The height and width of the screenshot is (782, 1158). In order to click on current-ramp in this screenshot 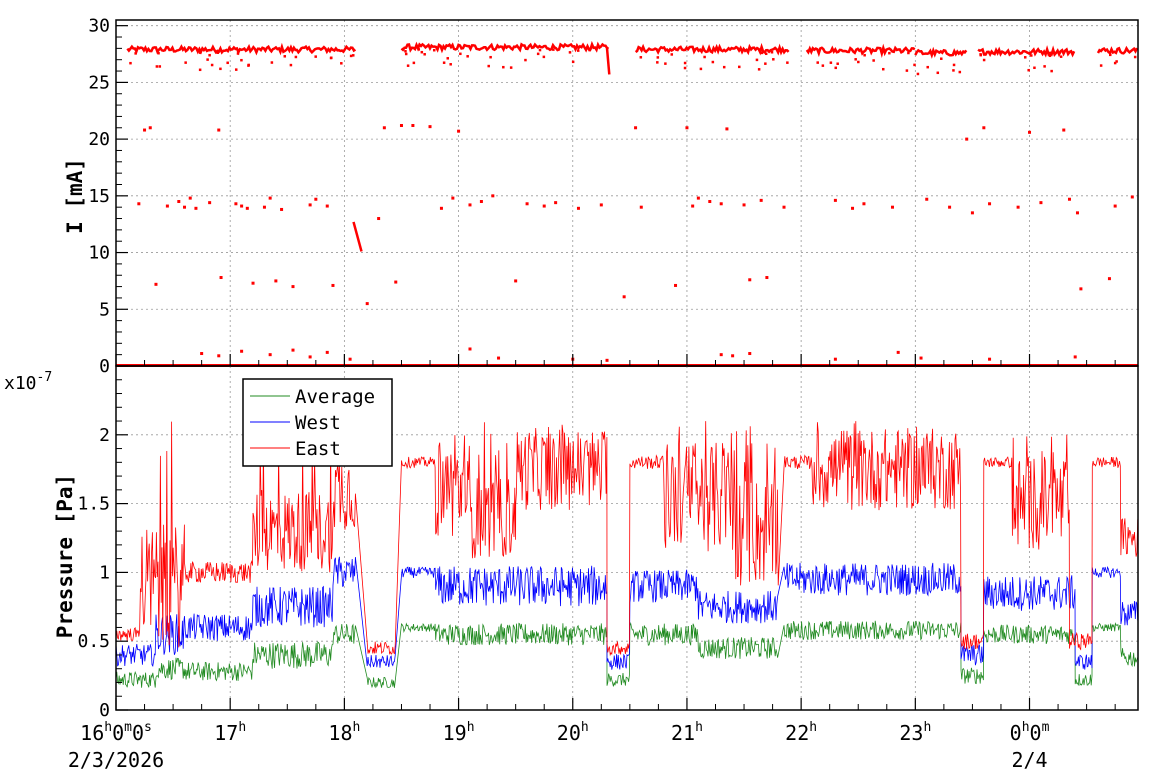, I will do `click(357, 236)`.